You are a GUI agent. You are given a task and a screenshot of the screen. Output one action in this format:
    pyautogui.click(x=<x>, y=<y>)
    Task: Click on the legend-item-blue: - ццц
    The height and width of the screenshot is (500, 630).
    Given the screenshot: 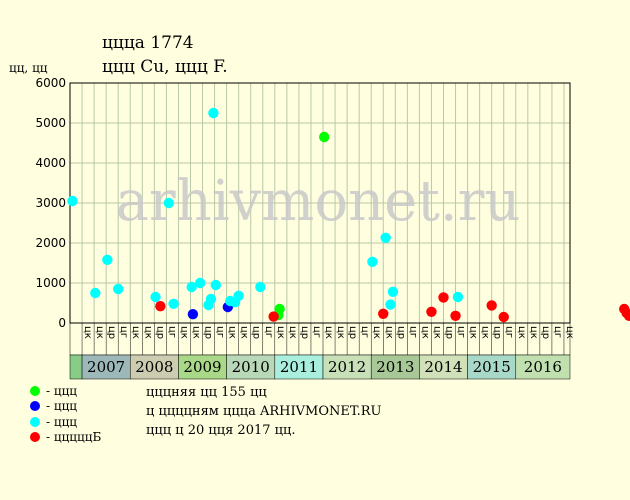 What is the action you would take?
    pyautogui.click(x=65, y=407)
    